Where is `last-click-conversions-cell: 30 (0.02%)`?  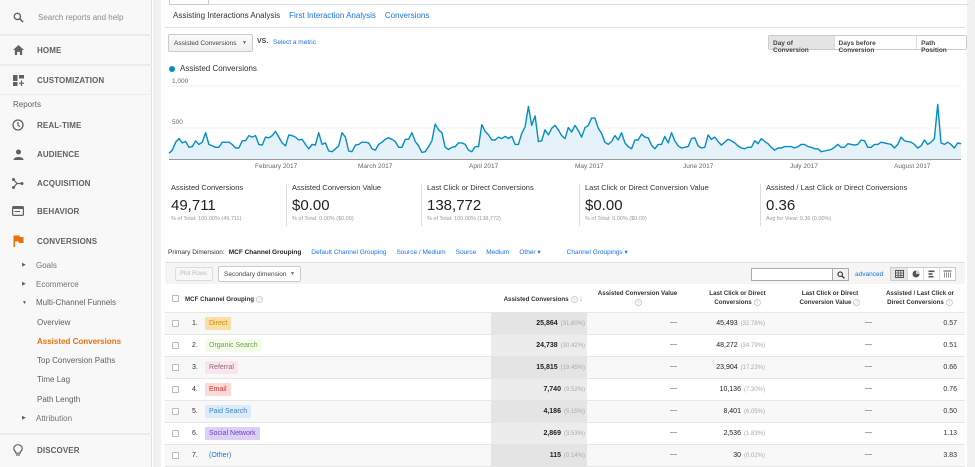 last-click-conversions-cell: 30 (0.02%) is located at coordinates (749, 455).